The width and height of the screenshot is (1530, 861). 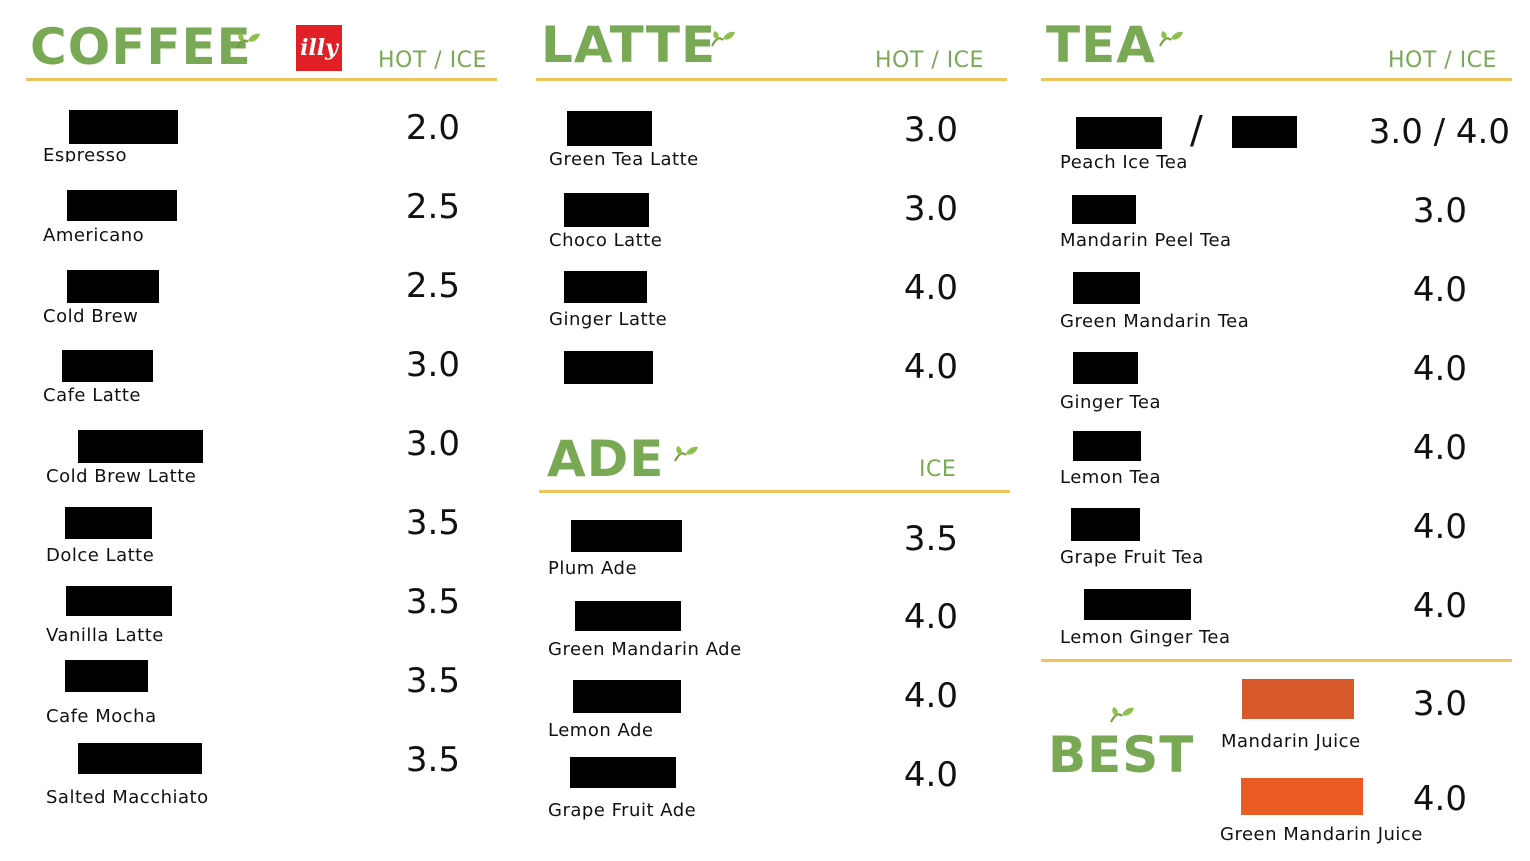 What do you see at coordinates (261, 79) in the screenshot?
I see `coffee-rule` at bounding box center [261, 79].